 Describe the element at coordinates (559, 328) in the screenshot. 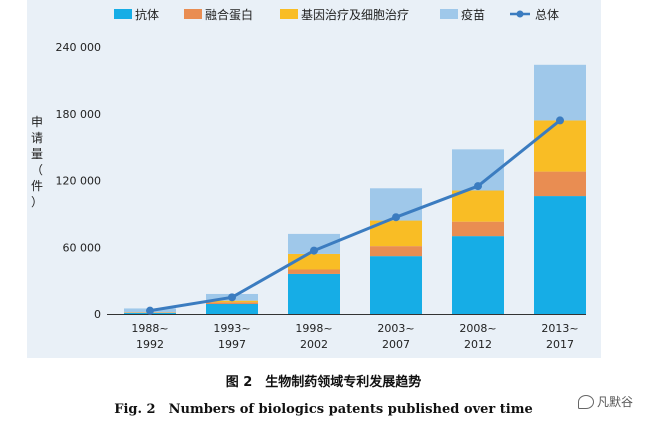

I see `x-tick-label: 2013~` at that location.